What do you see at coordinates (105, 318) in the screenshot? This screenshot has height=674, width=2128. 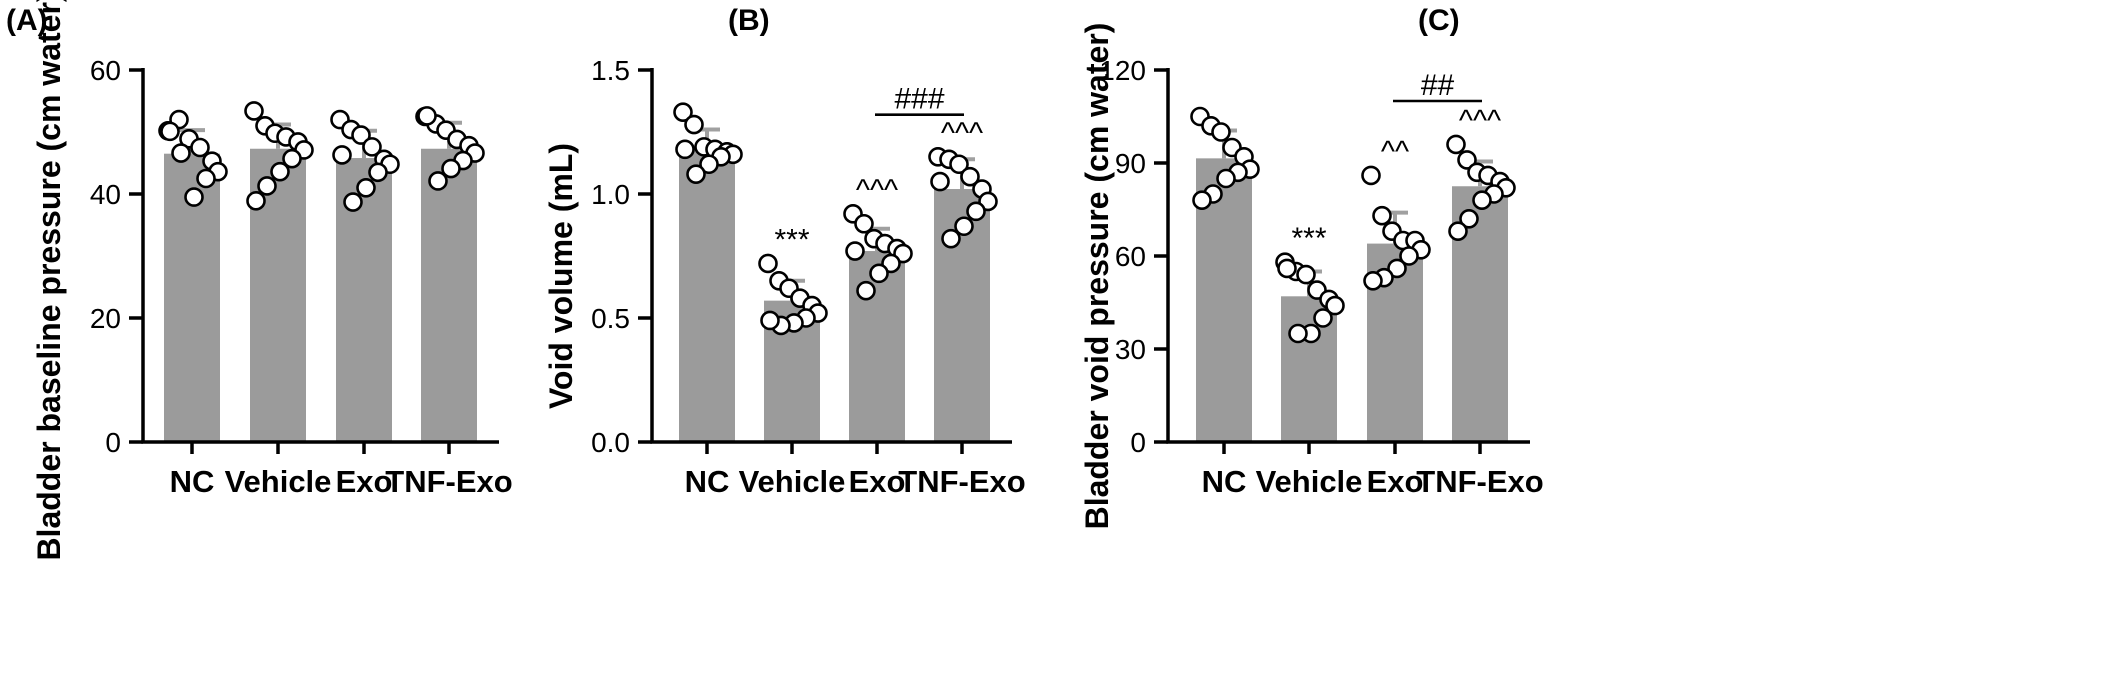 I see `y-tick-label: 20` at bounding box center [105, 318].